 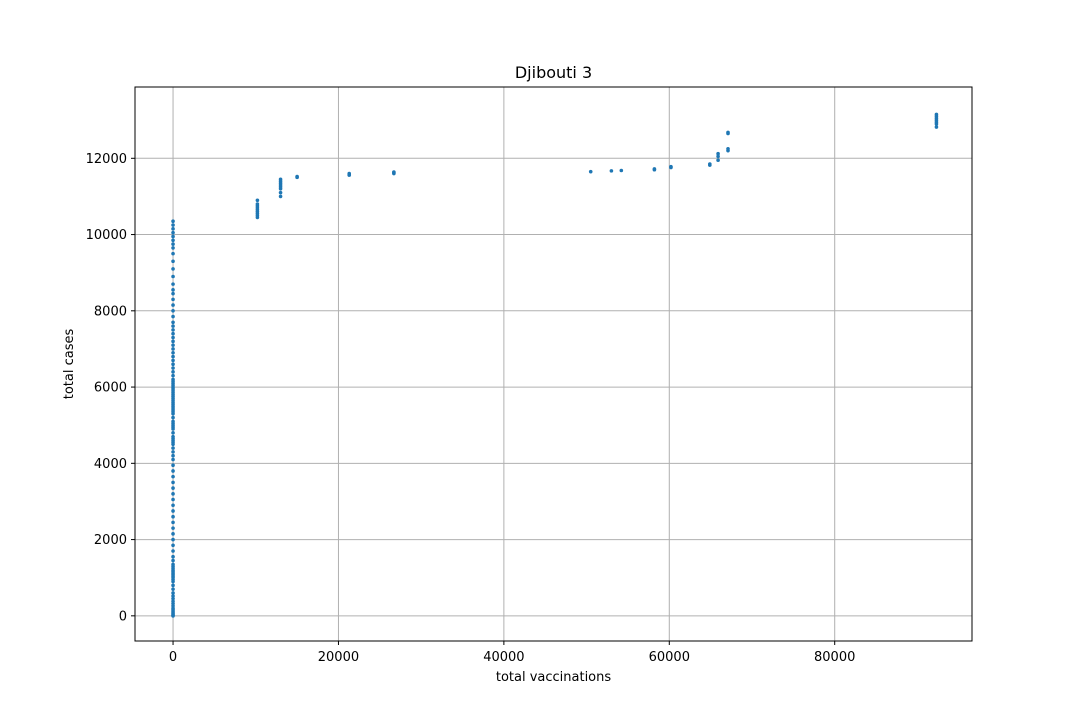 I want to click on x-tick-label: 80000, so click(x=834, y=657).